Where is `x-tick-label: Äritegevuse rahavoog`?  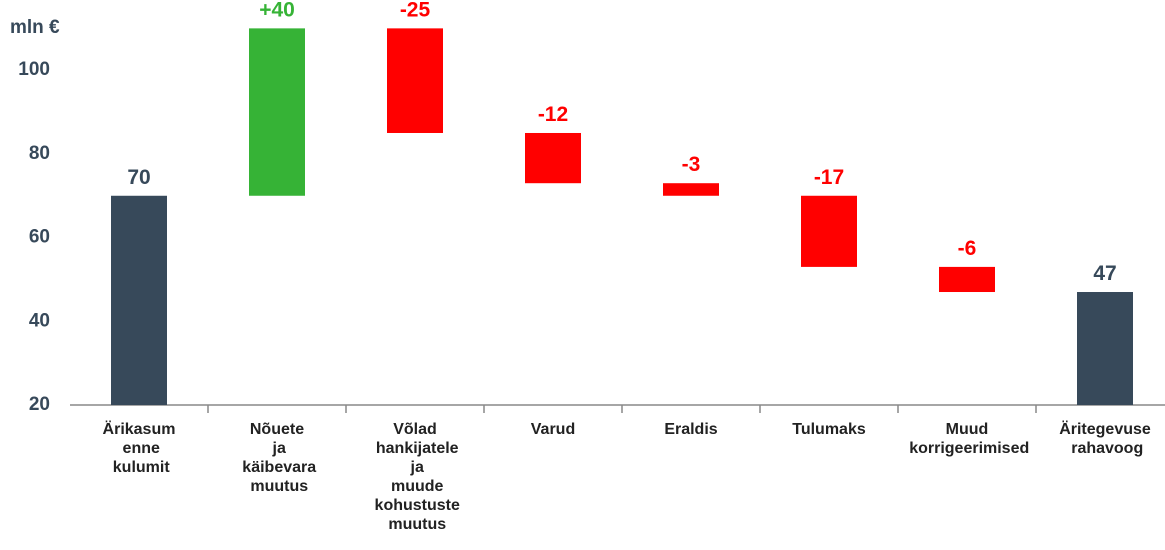 x-tick-label: Äritegevuse rahavoog is located at coordinates (1105, 438).